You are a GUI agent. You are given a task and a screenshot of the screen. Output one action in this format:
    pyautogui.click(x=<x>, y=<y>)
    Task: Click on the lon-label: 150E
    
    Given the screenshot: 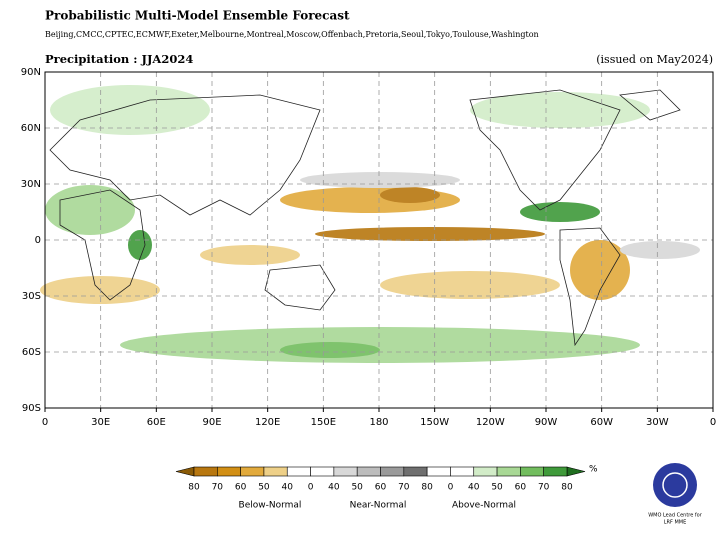 What is the action you would take?
    pyautogui.click(x=323, y=422)
    